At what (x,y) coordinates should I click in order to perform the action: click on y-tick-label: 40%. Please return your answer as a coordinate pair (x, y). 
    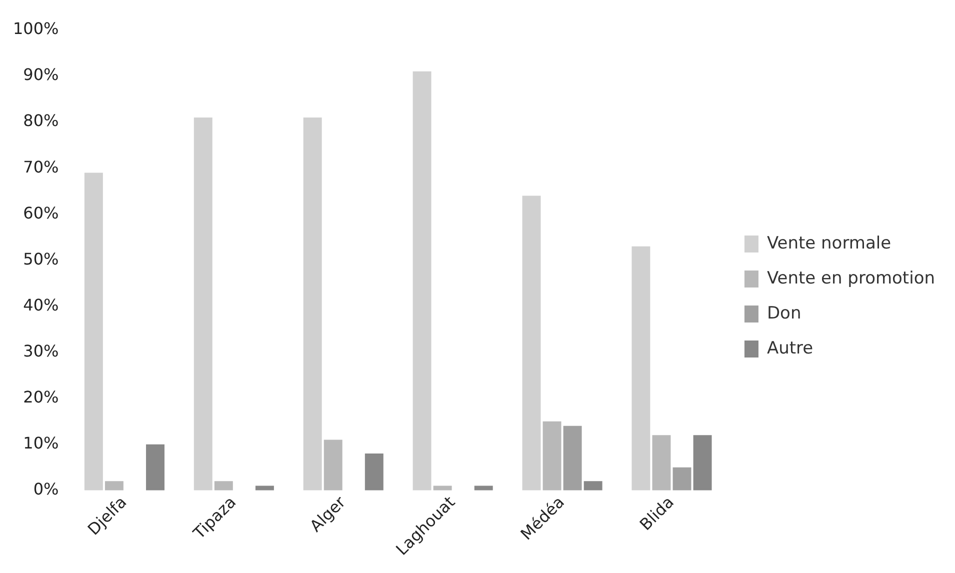
    Looking at the image, I should click on (41, 304).